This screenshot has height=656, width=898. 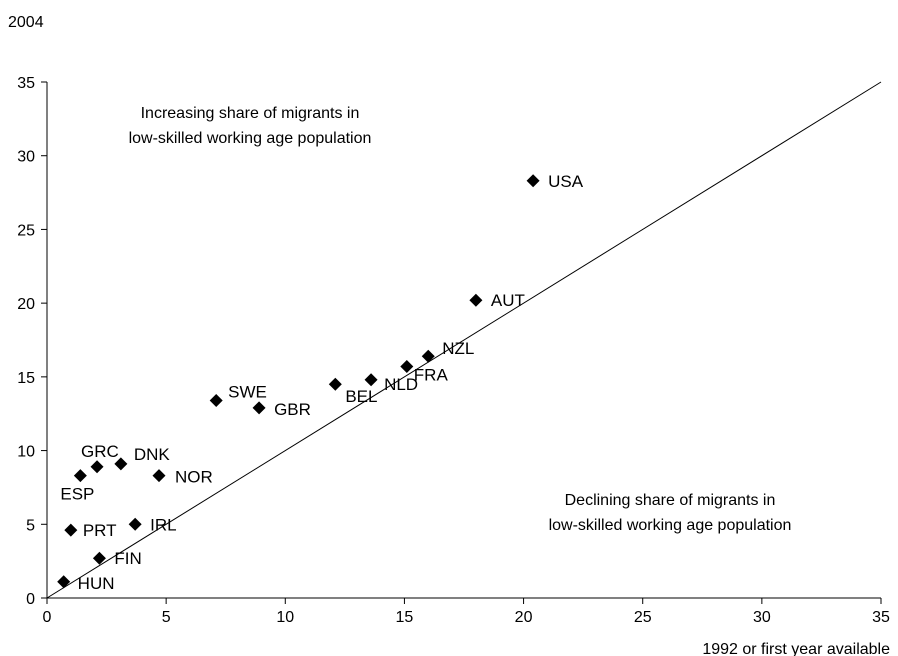 What do you see at coordinates (881, 617) in the screenshot?
I see `x-tick-label: 35` at bounding box center [881, 617].